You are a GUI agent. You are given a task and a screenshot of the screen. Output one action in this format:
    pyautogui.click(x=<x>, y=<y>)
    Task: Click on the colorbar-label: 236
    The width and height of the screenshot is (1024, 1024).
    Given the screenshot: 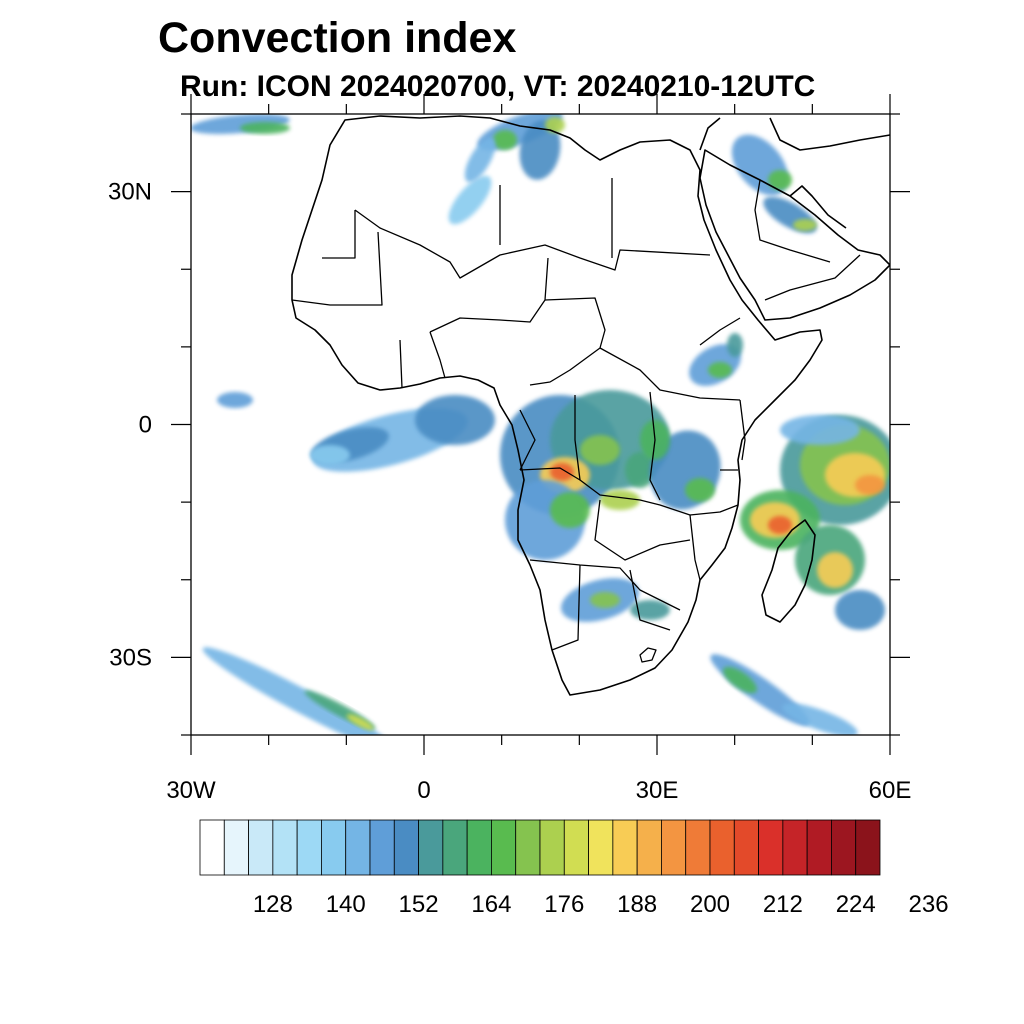 What is the action you would take?
    pyautogui.click(x=929, y=904)
    